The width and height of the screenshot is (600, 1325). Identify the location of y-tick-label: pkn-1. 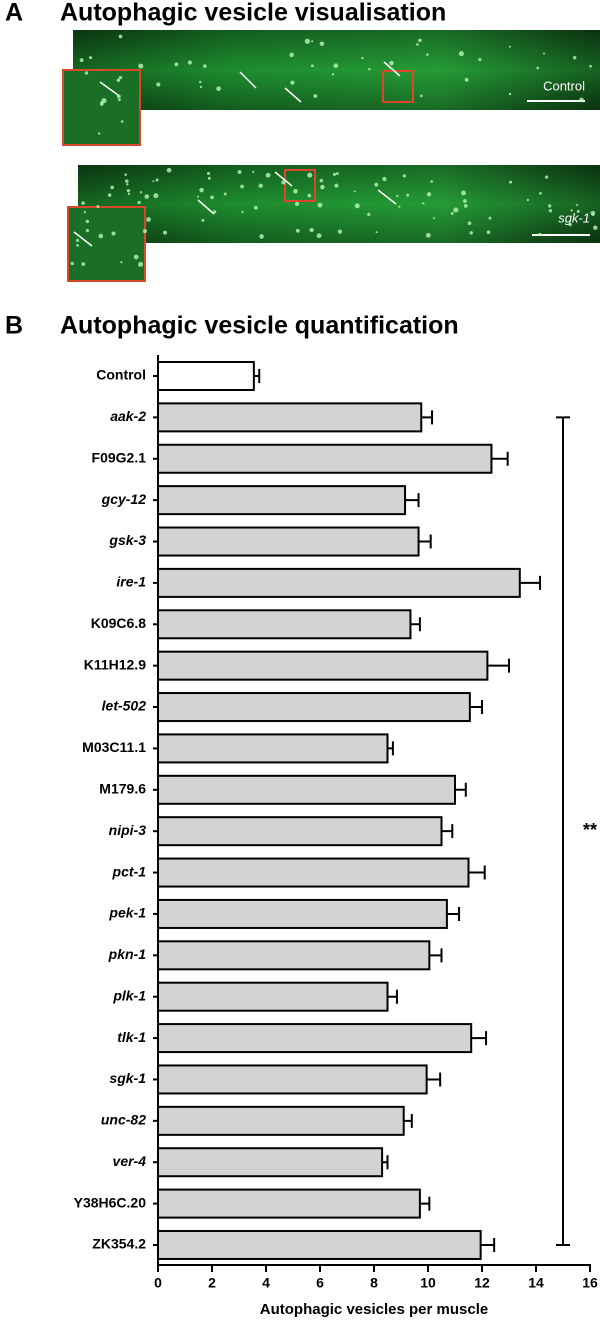
(127, 954).